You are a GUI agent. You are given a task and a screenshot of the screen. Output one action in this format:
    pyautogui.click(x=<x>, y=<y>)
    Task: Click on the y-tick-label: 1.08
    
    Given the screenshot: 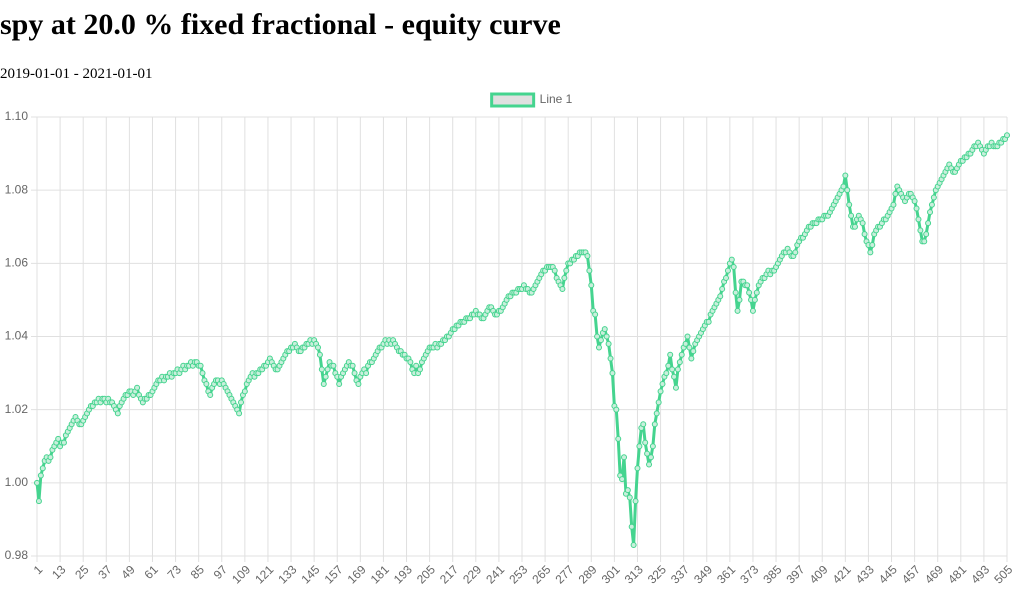 What is the action you would take?
    pyautogui.click(x=17, y=189)
    